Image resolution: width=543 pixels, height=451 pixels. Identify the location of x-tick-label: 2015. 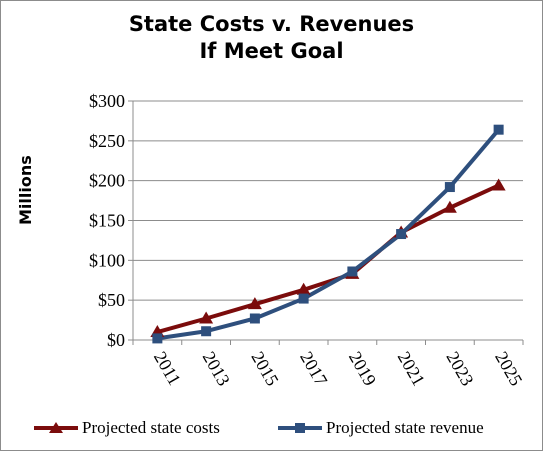
(264, 368).